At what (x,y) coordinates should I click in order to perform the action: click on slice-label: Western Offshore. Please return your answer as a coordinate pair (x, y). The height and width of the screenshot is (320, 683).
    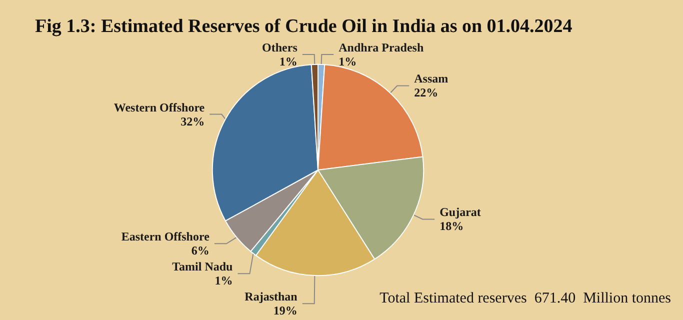
    Looking at the image, I should click on (160, 107).